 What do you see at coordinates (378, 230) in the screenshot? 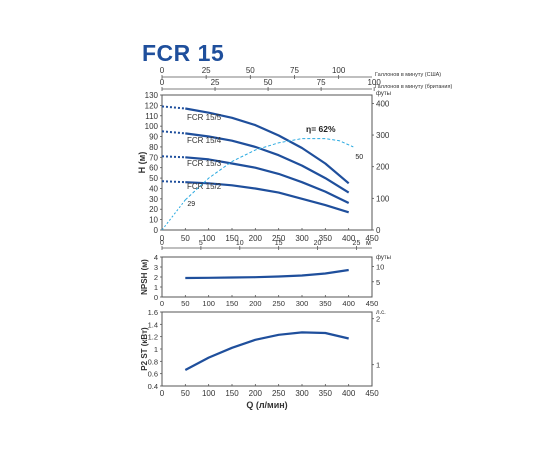
I see `head-right-tick-label: 0` at bounding box center [378, 230].